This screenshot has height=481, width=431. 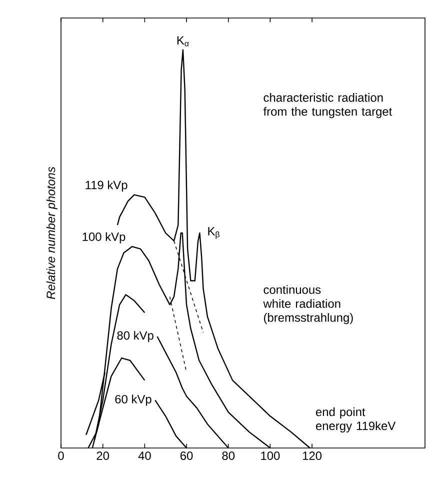 I want to click on series-label: 80 kVp, so click(x=135, y=336).